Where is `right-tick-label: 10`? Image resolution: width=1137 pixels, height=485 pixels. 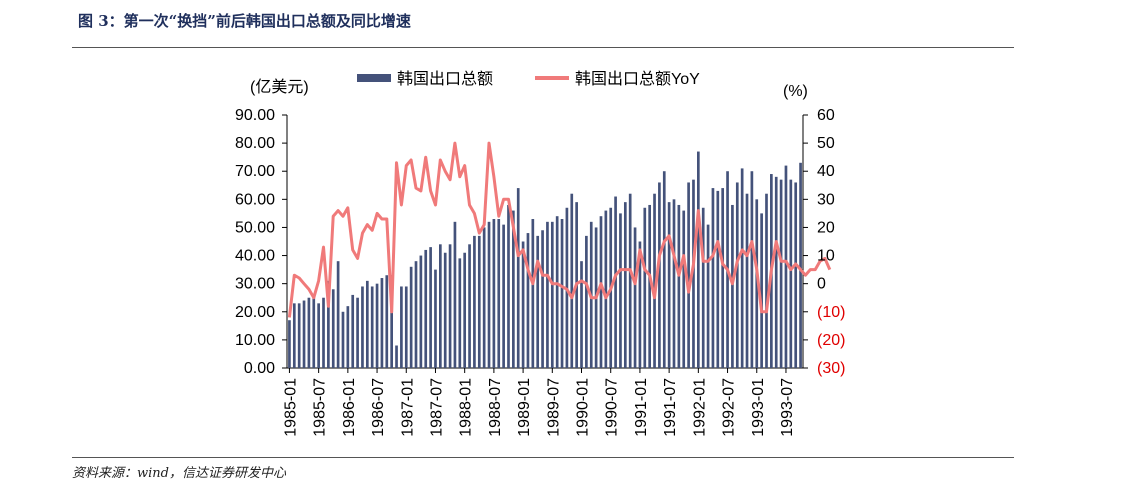 right-tick-label: 10 is located at coordinates (826, 256).